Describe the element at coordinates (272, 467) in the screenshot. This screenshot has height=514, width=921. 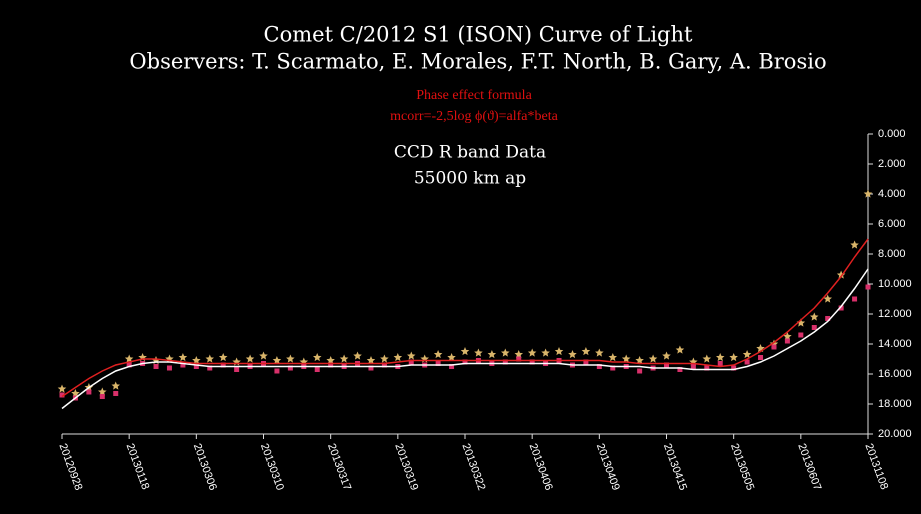
I see `x-tick-label: 20130310` at that location.